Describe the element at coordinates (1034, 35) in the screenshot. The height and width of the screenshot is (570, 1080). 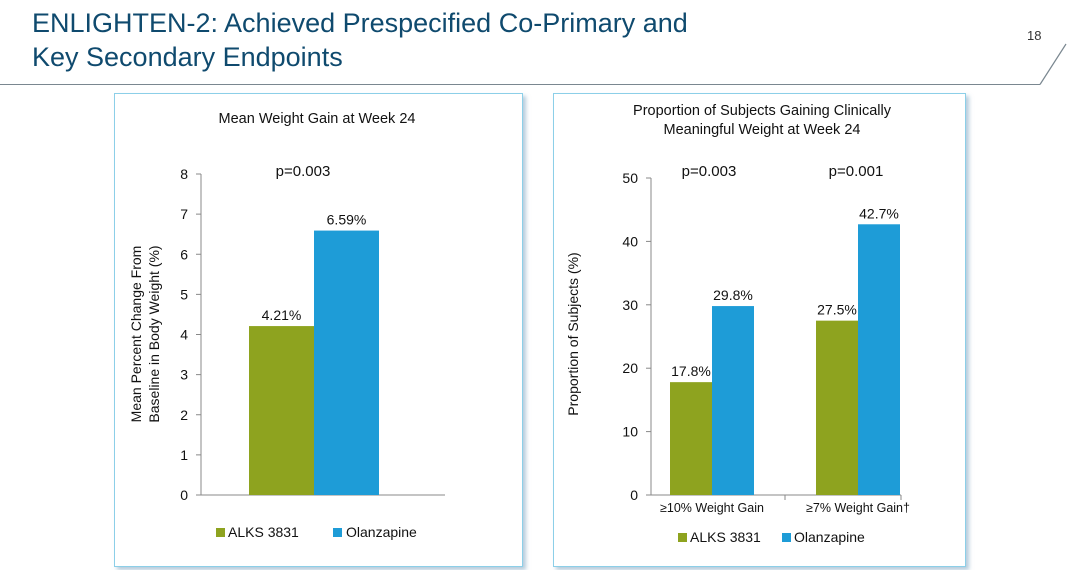
I see `page-number: 18` at that location.